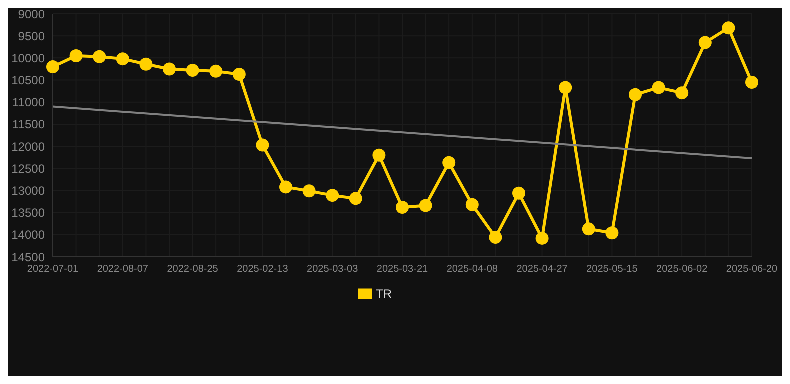 The width and height of the screenshot is (790, 384). What do you see at coordinates (333, 270) in the screenshot?
I see `x-tick-label: 2025-03-03` at bounding box center [333, 270].